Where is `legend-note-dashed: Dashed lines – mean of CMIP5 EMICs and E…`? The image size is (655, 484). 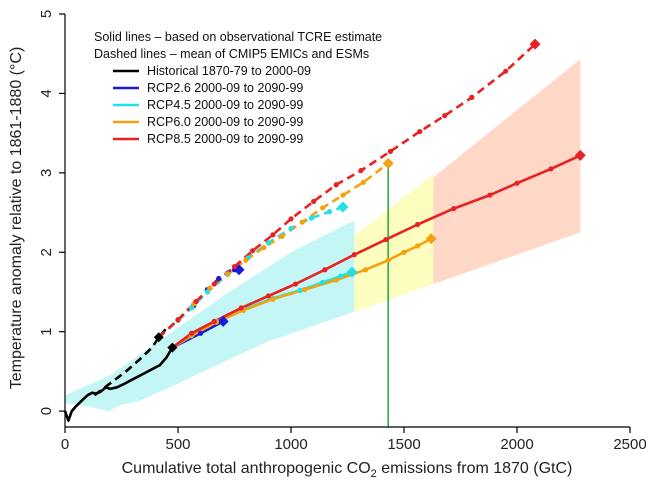
legend-note-dashed: Dashed lines – mean of CMIP5 EMICs and E… is located at coordinates (231, 54).